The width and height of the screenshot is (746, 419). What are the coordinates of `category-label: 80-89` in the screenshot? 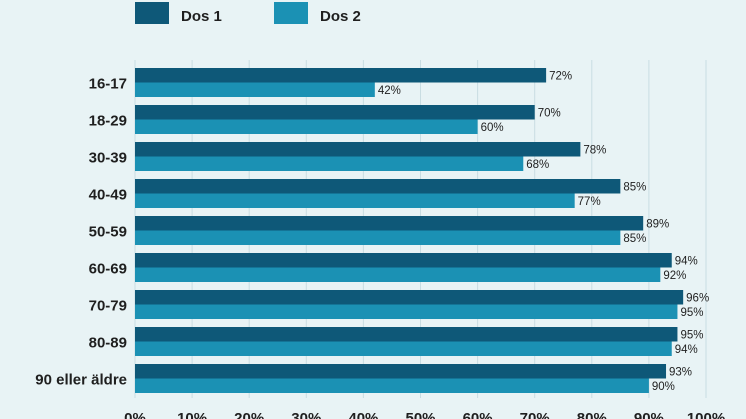 It's located at (108, 343).